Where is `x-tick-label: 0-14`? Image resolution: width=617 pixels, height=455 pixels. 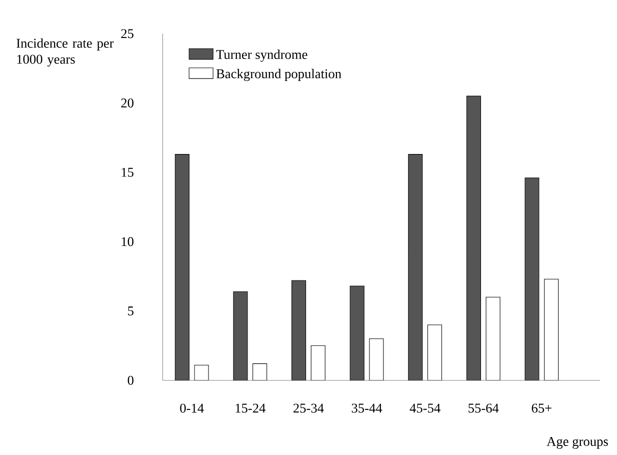
x-tick-label: 0-14 is located at coordinates (192, 408).